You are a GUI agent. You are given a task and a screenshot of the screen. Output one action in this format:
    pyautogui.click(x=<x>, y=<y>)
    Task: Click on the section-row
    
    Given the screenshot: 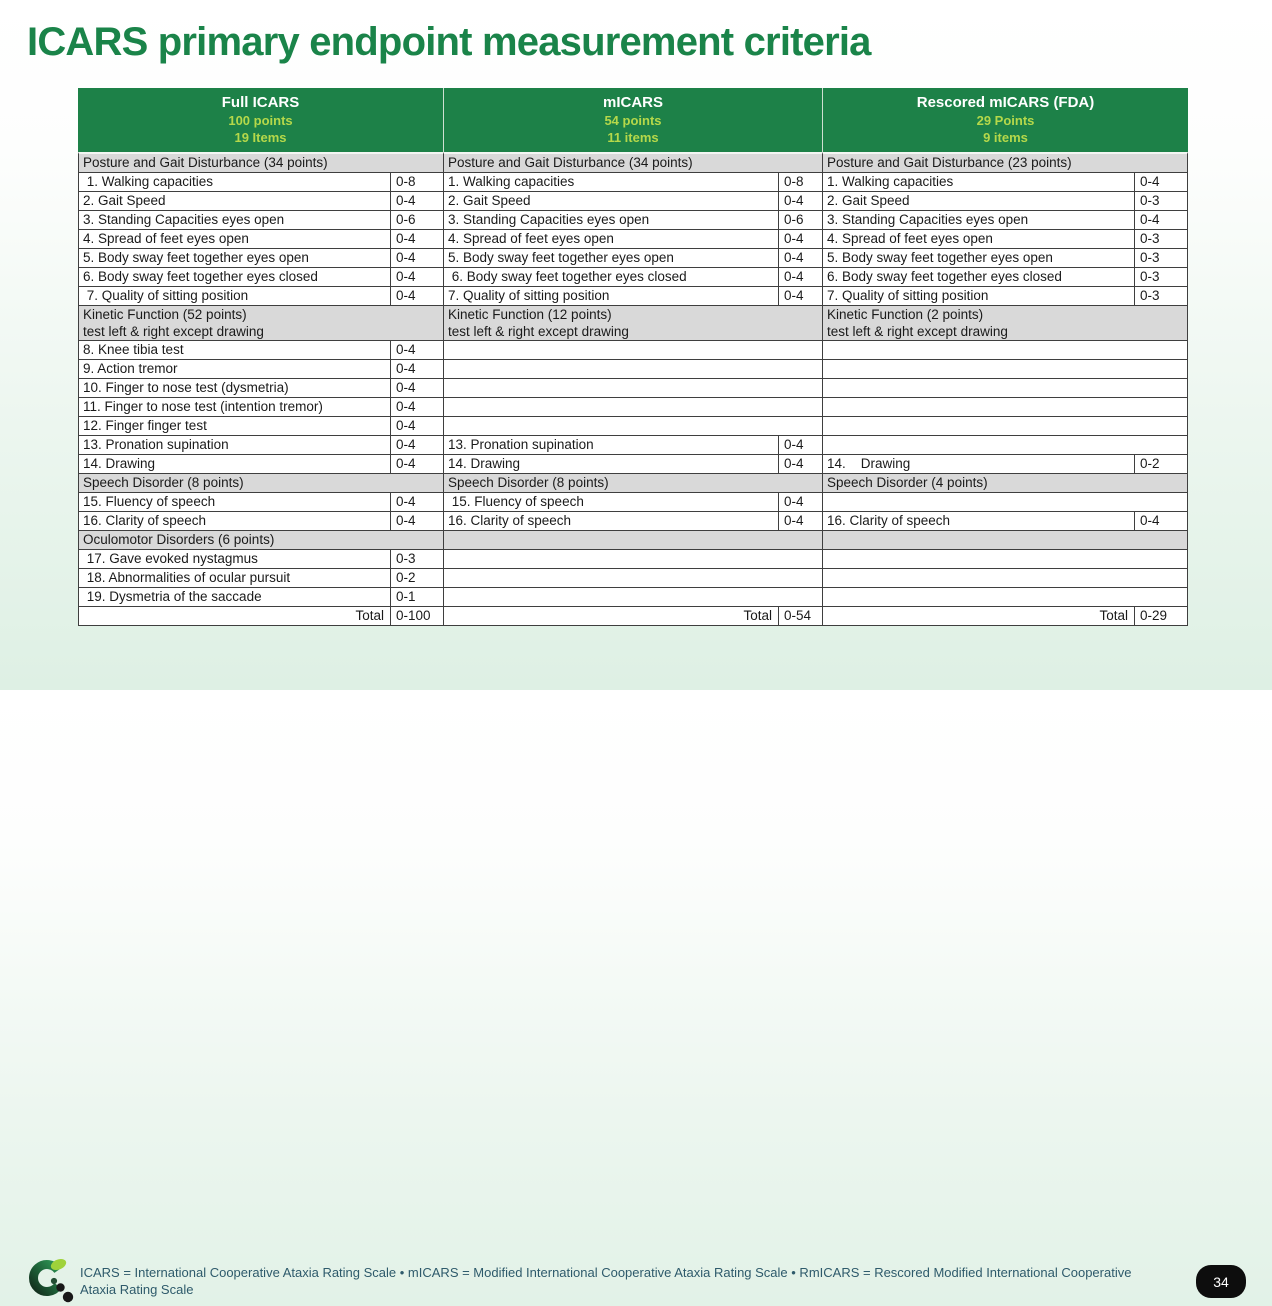 What is the action you would take?
    pyautogui.click(x=1005, y=540)
    